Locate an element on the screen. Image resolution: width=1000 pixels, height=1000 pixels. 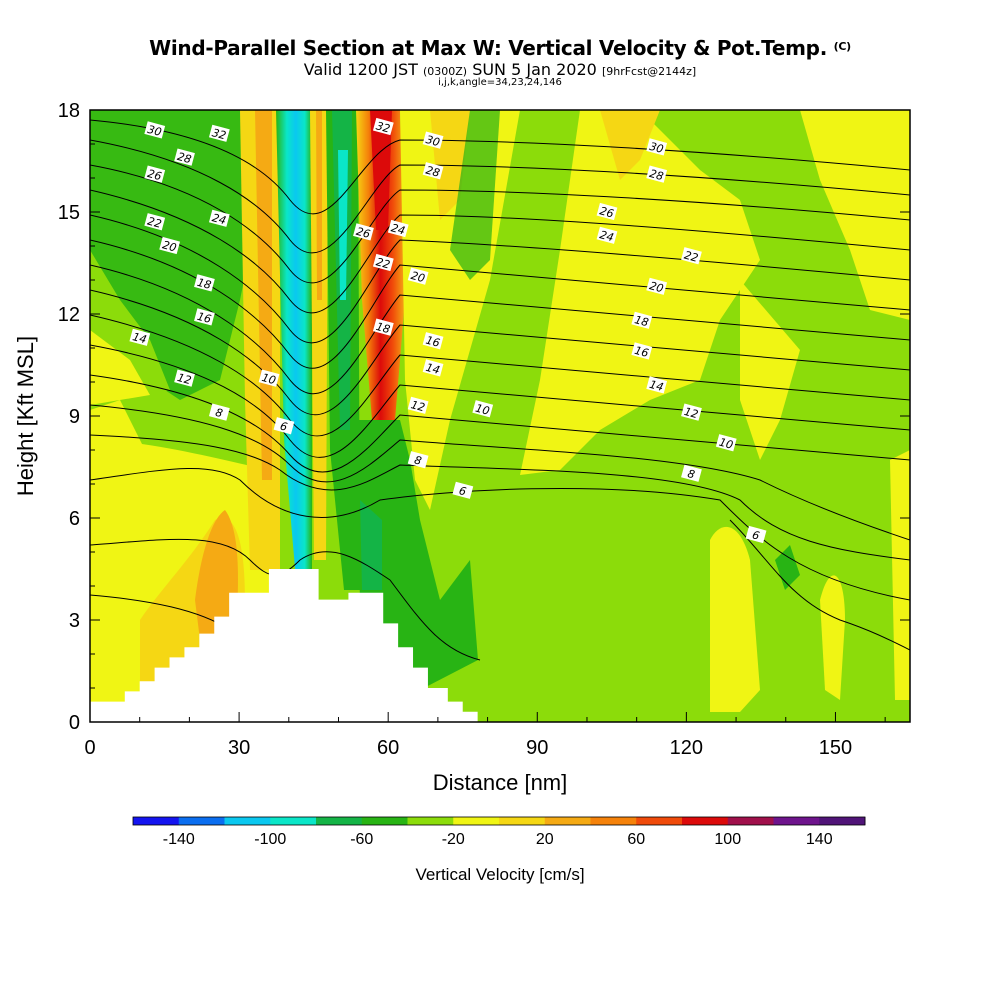
theta-label-27: 6 is located at coordinates (463, 490).